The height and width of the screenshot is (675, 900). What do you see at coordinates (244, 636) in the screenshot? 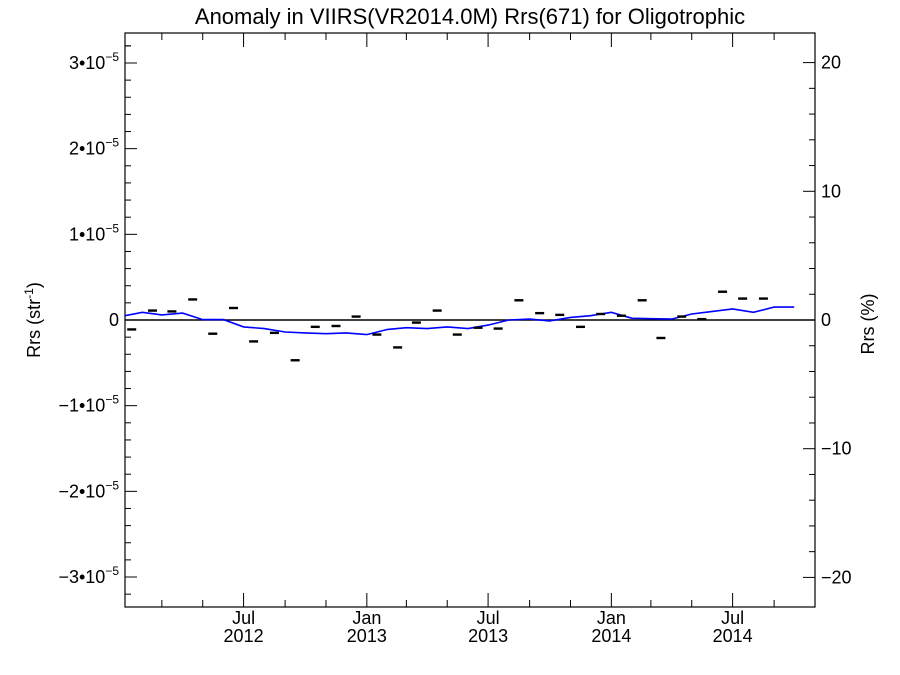
I see `x-tick-year: 2012` at bounding box center [244, 636].